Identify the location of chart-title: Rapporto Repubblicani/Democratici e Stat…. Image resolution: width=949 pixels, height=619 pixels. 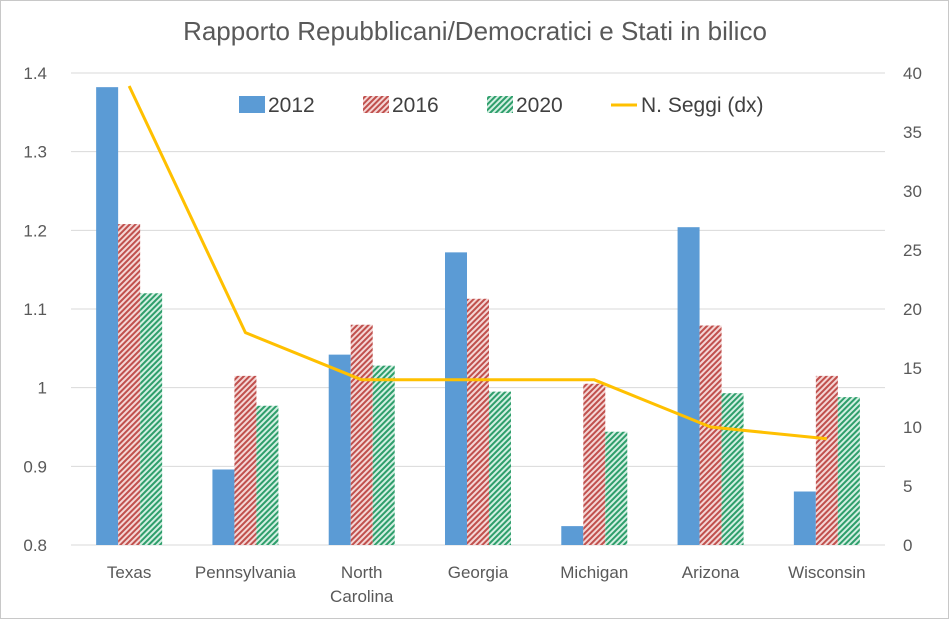
(475, 31).